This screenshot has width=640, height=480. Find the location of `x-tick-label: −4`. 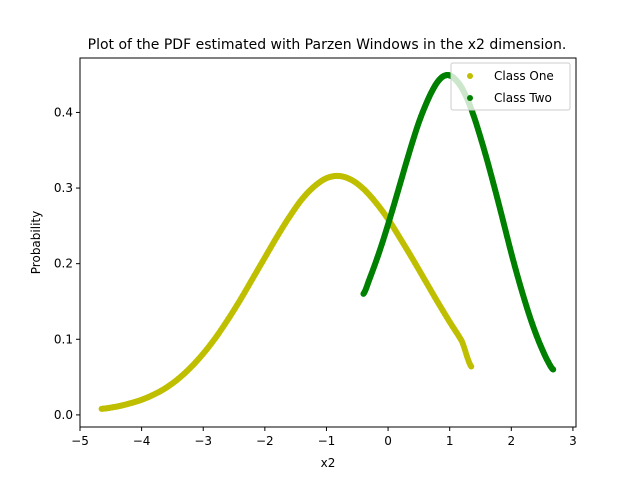

x-tick-label: −4 is located at coordinates (142, 441).